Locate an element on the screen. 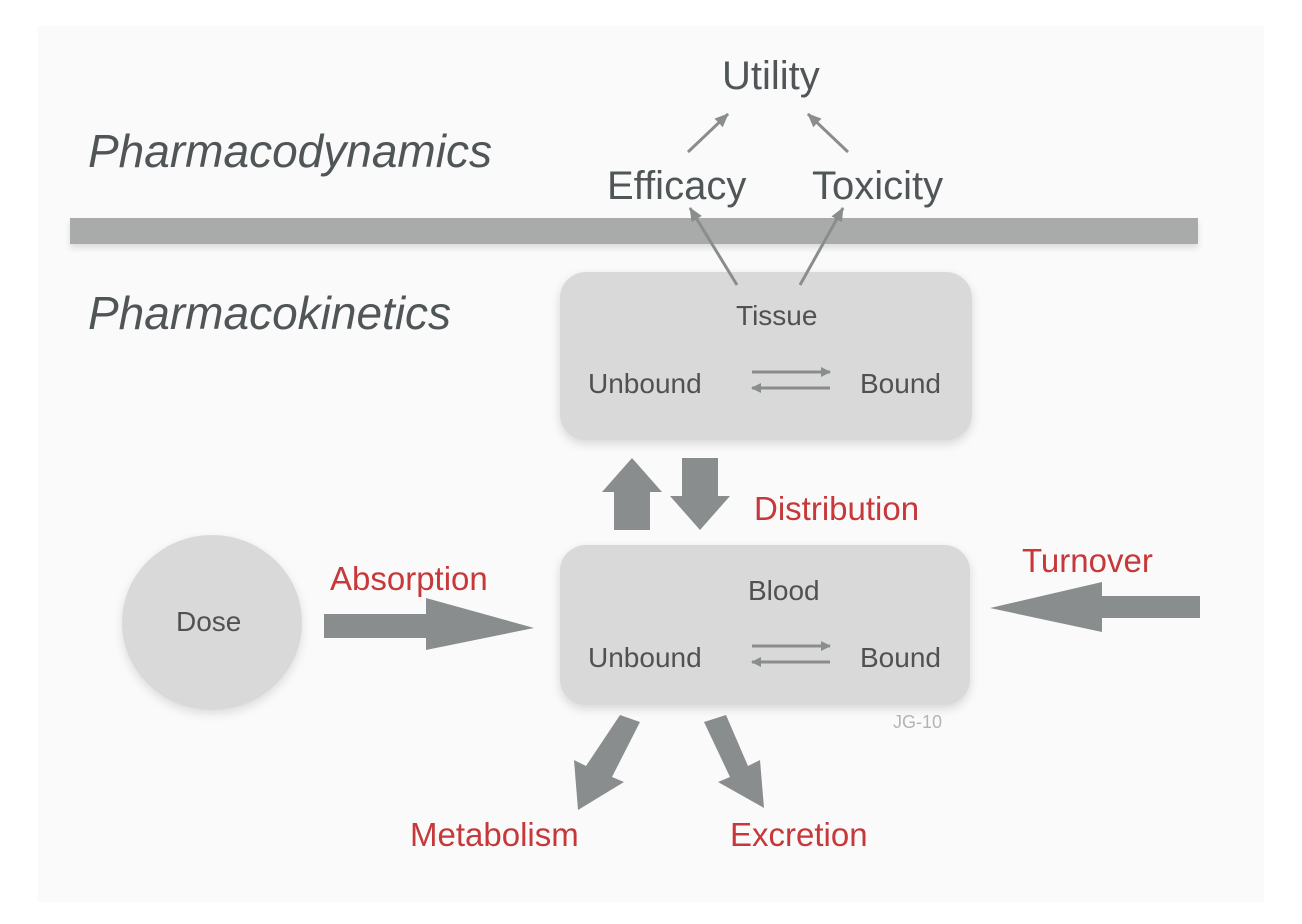 Image resolution: width=1302 pixels, height=924 pixels. metabolism-arrow is located at coordinates (607, 762).